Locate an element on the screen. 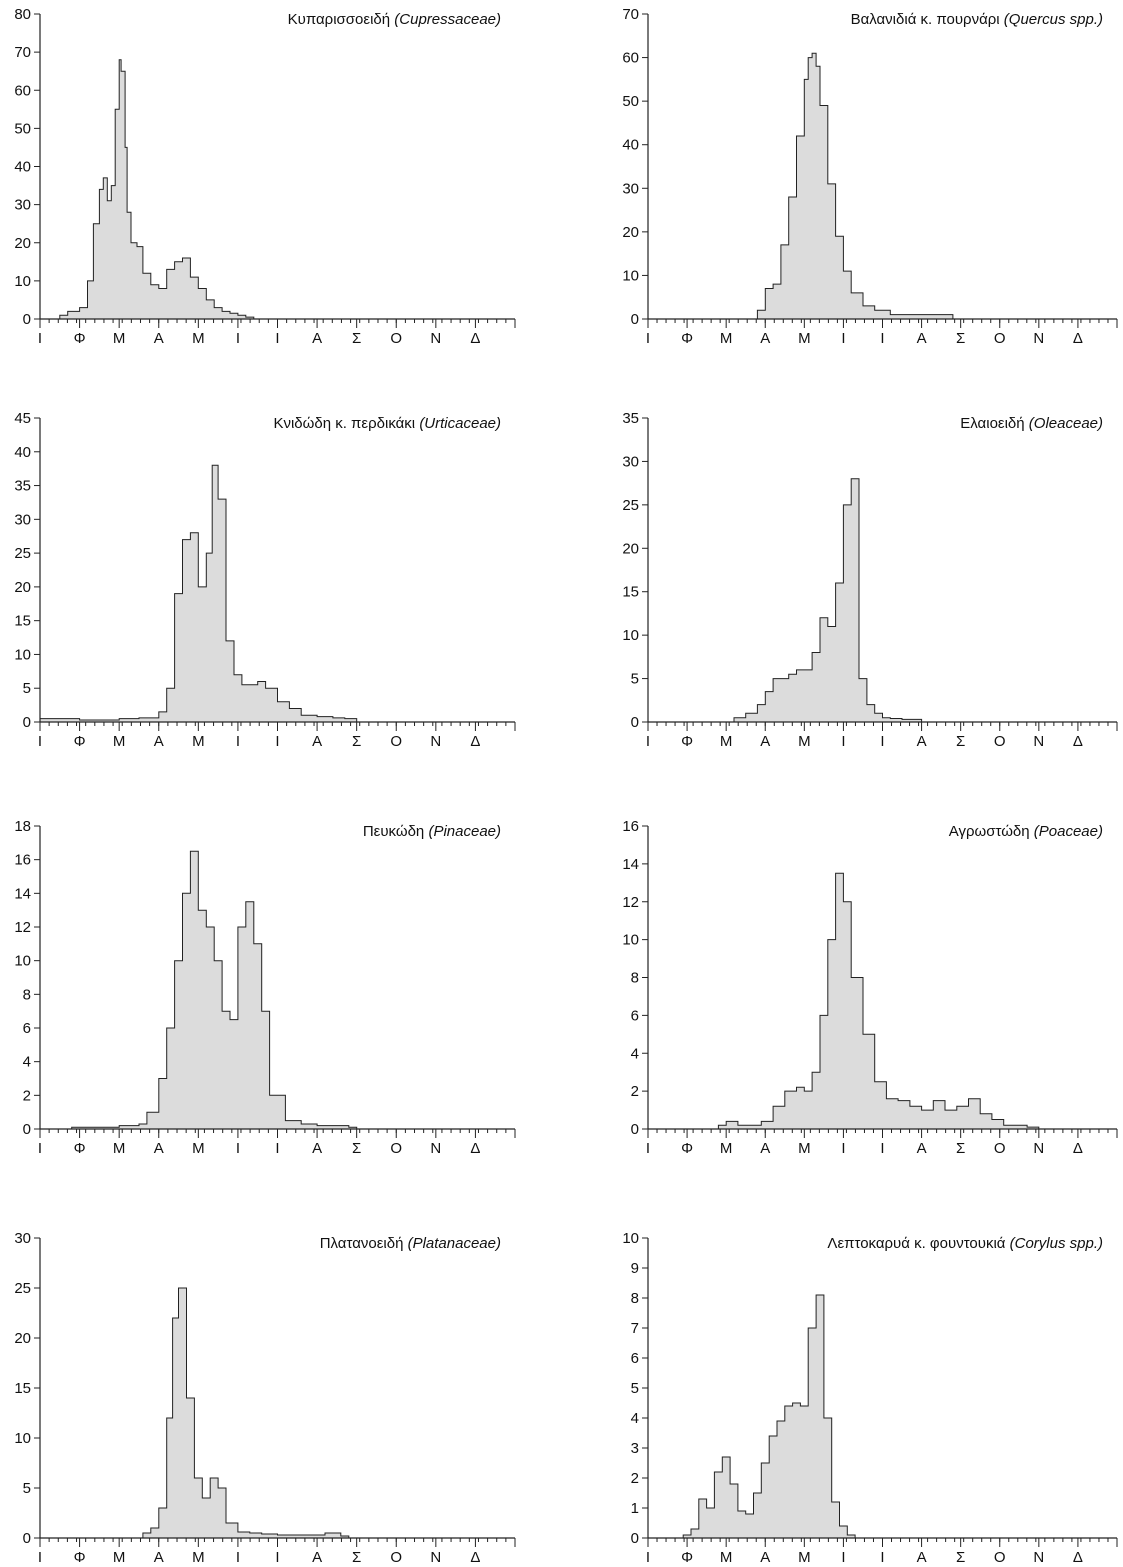 The width and height of the screenshot is (1123, 1567). y-tick-label: 70 is located at coordinates (630, 14).